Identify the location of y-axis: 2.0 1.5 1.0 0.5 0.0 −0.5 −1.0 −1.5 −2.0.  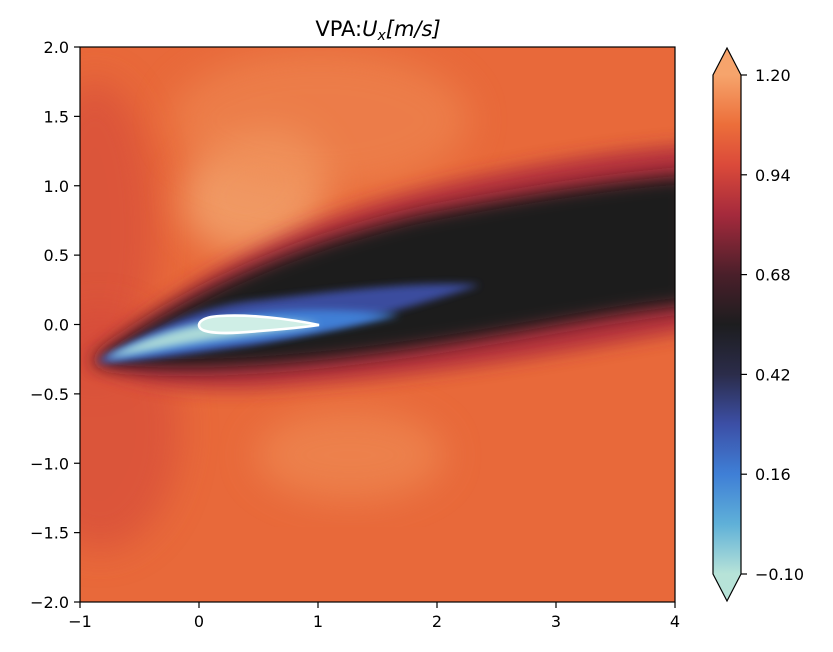
(55, 325).